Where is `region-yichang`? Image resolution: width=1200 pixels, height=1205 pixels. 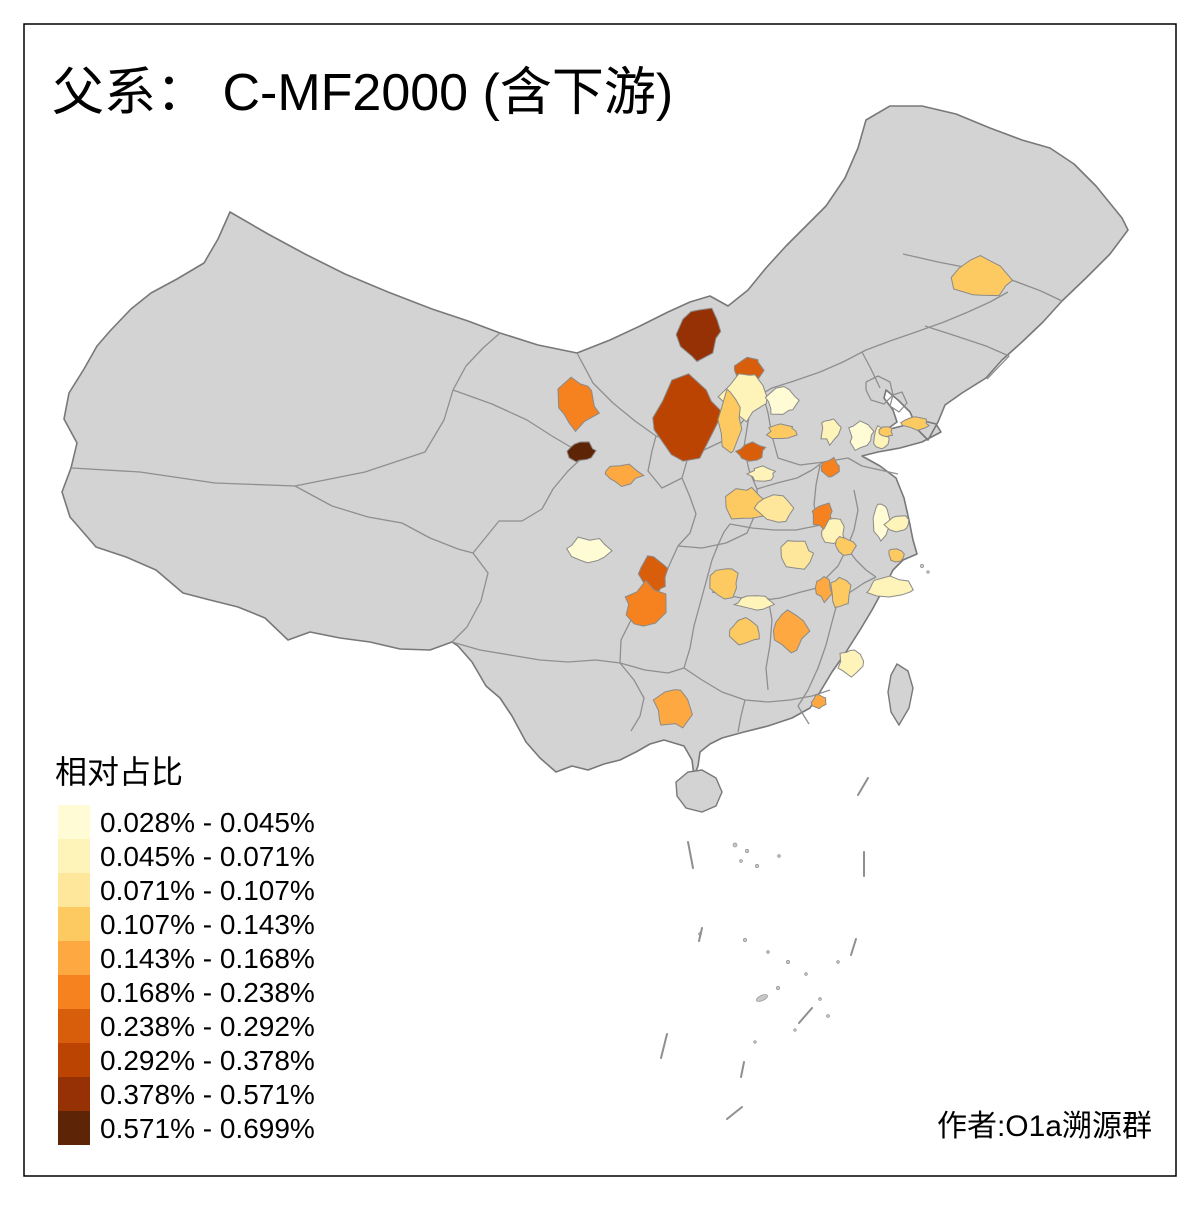 region-yichang is located at coordinates (724, 584).